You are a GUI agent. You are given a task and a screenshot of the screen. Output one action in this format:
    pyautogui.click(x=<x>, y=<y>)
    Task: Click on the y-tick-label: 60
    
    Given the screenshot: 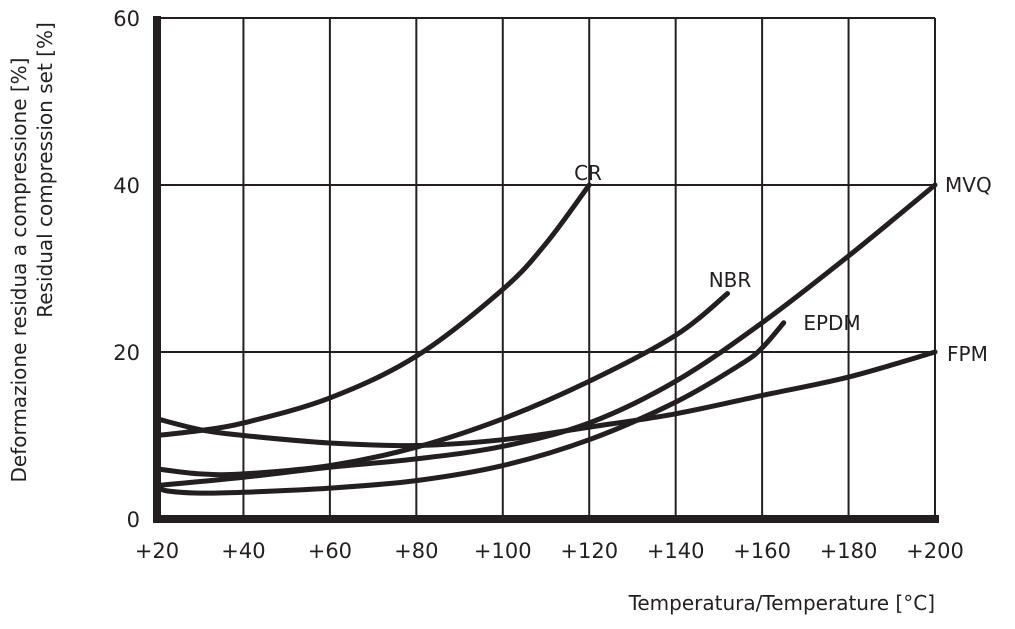 What is the action you would take?
    pyautogui.click(x=126, y=19)
    